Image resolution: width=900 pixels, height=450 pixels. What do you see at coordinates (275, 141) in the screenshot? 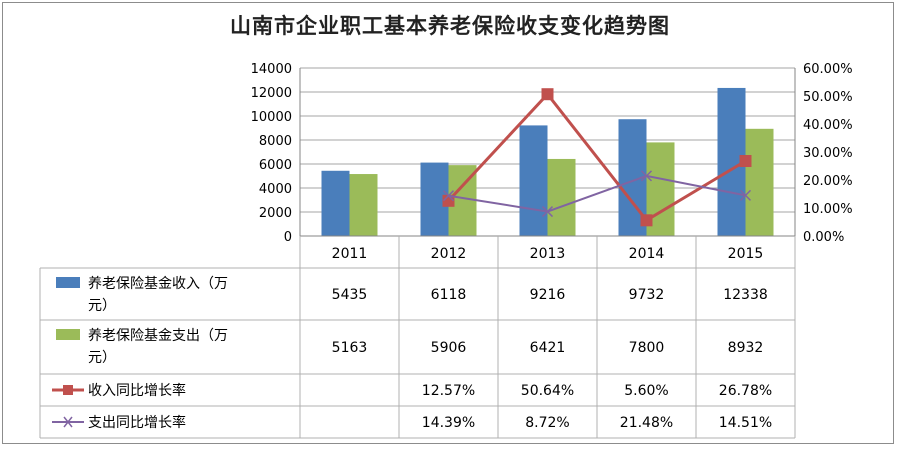
I see `y-tick-label: 8000` at bounding box center [275, 141].